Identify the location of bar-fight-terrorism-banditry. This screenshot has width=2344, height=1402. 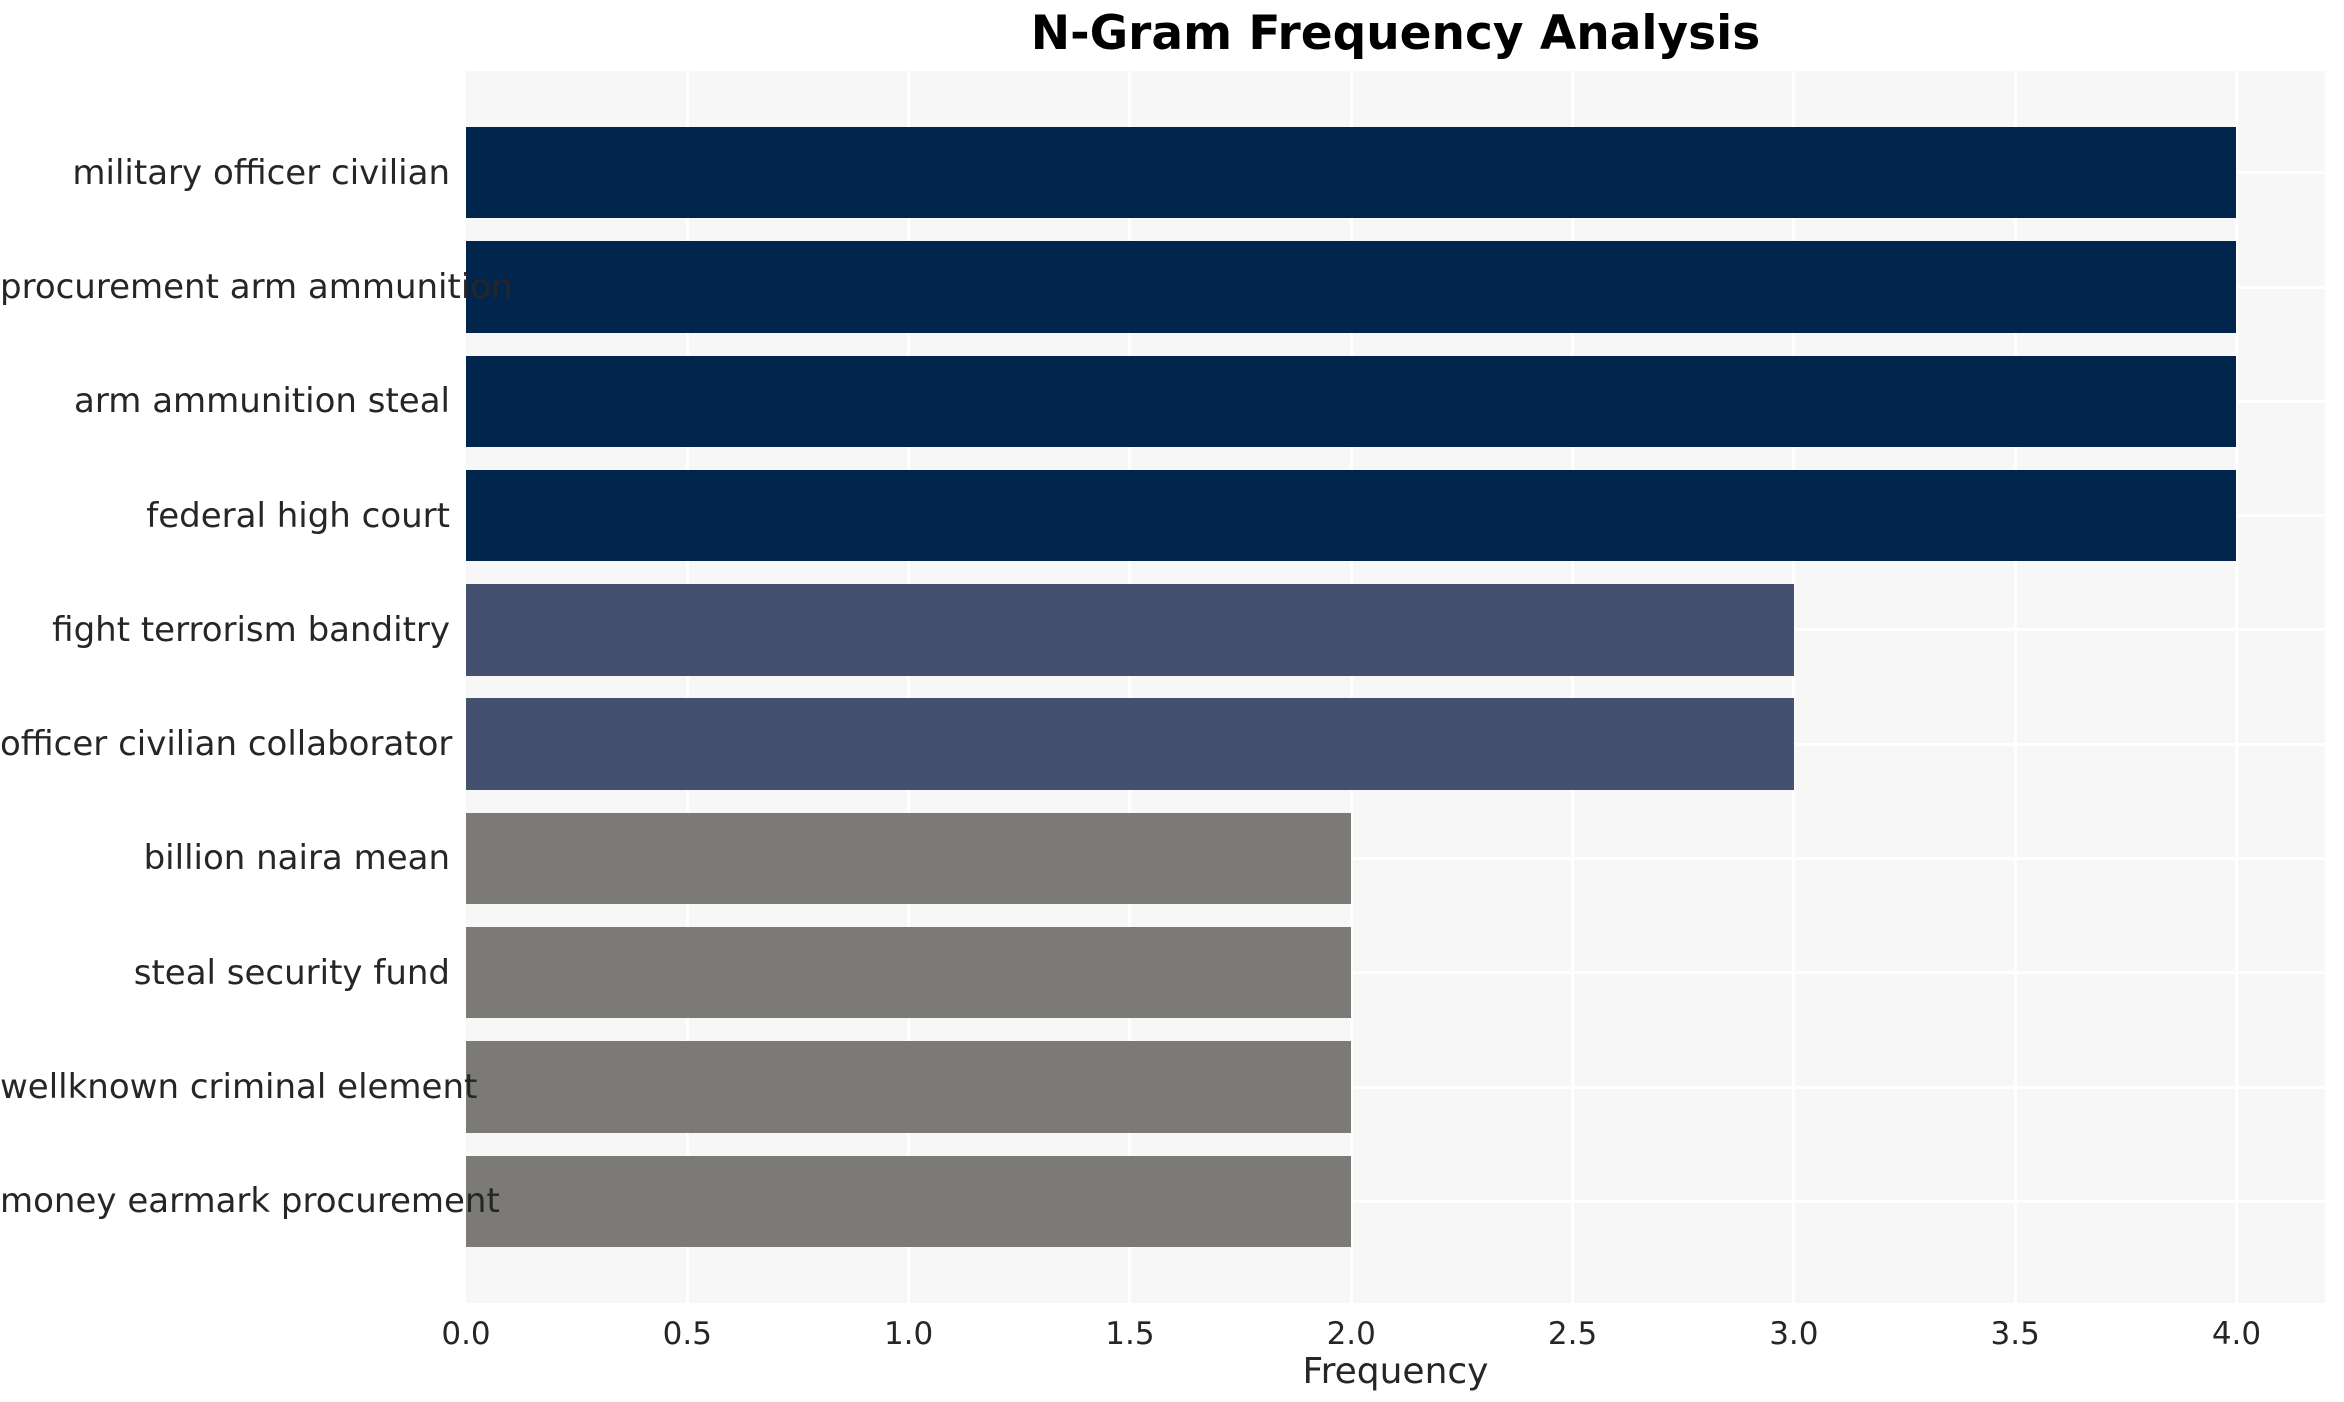
(1130, 630).